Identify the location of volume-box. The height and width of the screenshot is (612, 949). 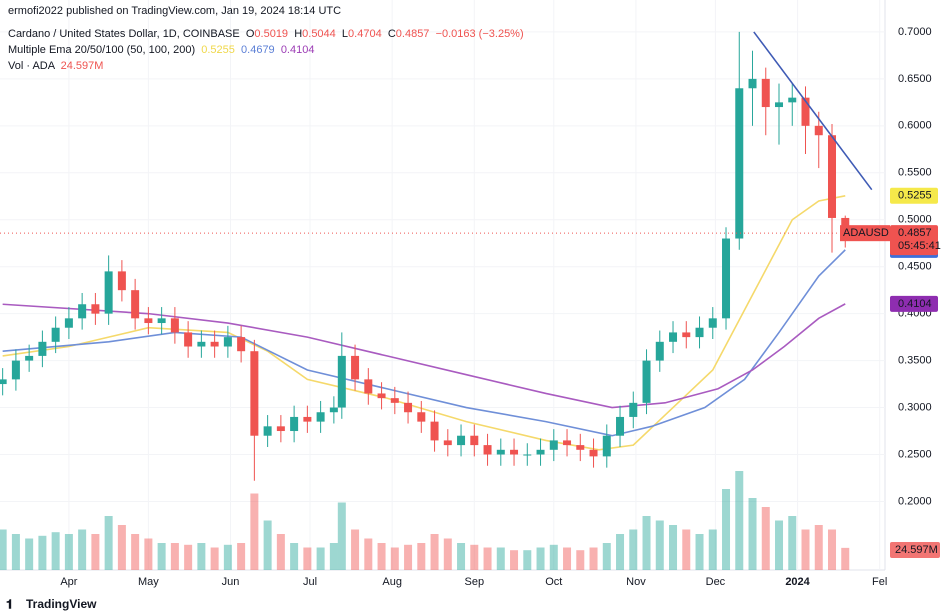
(915, 550).